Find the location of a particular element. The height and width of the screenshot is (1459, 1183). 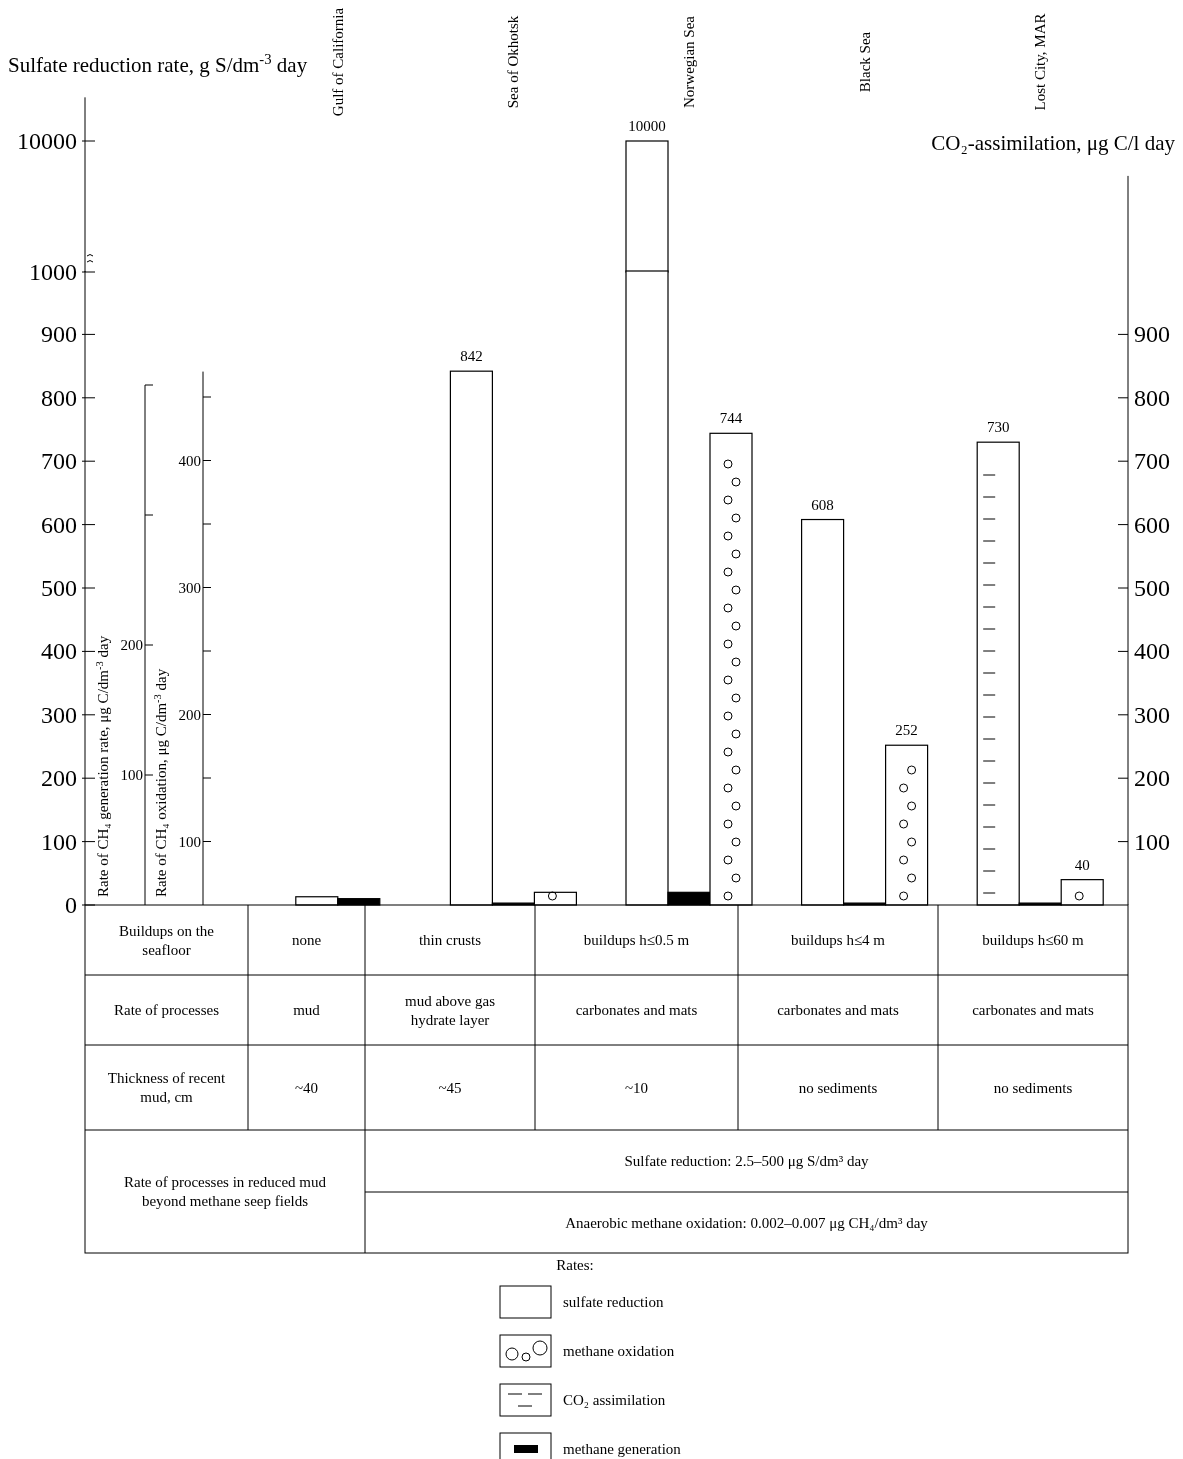

y2-tick-label: 200 is located at coordinates (1152, 778).